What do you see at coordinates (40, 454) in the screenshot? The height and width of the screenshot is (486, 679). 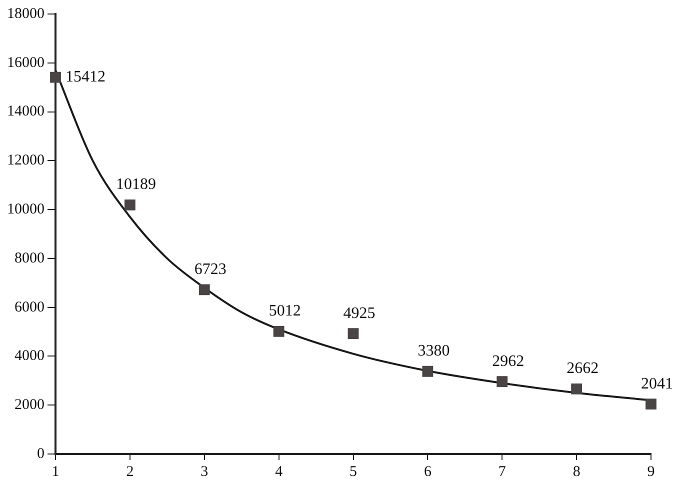 I see `y-tick-label: 0` at bounding box center [40, 454].